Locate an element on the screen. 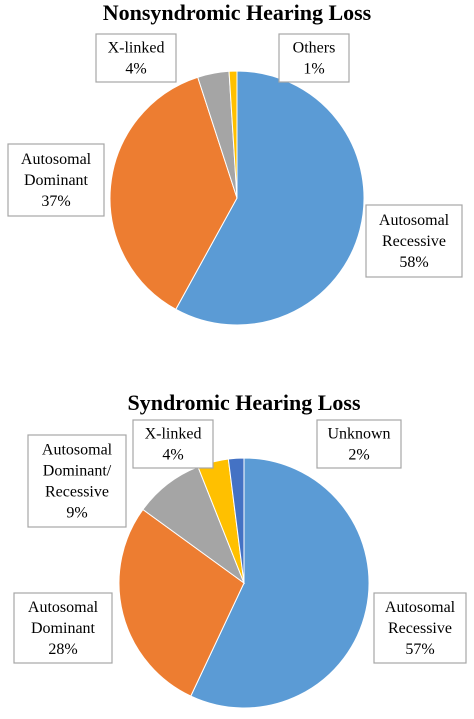 This screenshot has width=474, height=719. data-label-others-line-1: 1% is located at coordinates (313, 69).